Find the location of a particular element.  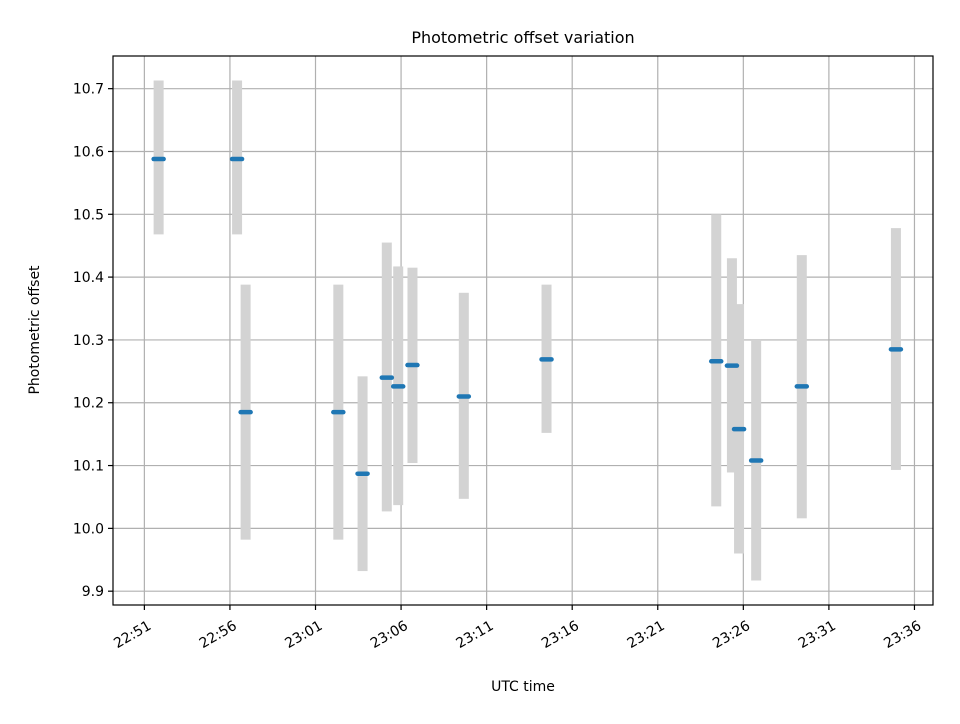

y-tick-label: 10.4 is located at coordinates (88, 278).